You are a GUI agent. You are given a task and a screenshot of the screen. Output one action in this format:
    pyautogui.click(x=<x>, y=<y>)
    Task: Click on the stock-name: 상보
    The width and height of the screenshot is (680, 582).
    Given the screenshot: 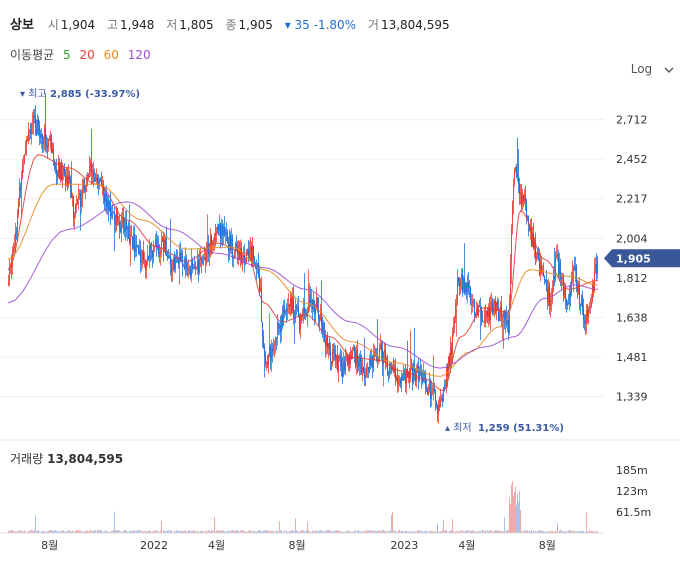 What is the action you would take?
    pyautogui.click(x=22, y=25)
    